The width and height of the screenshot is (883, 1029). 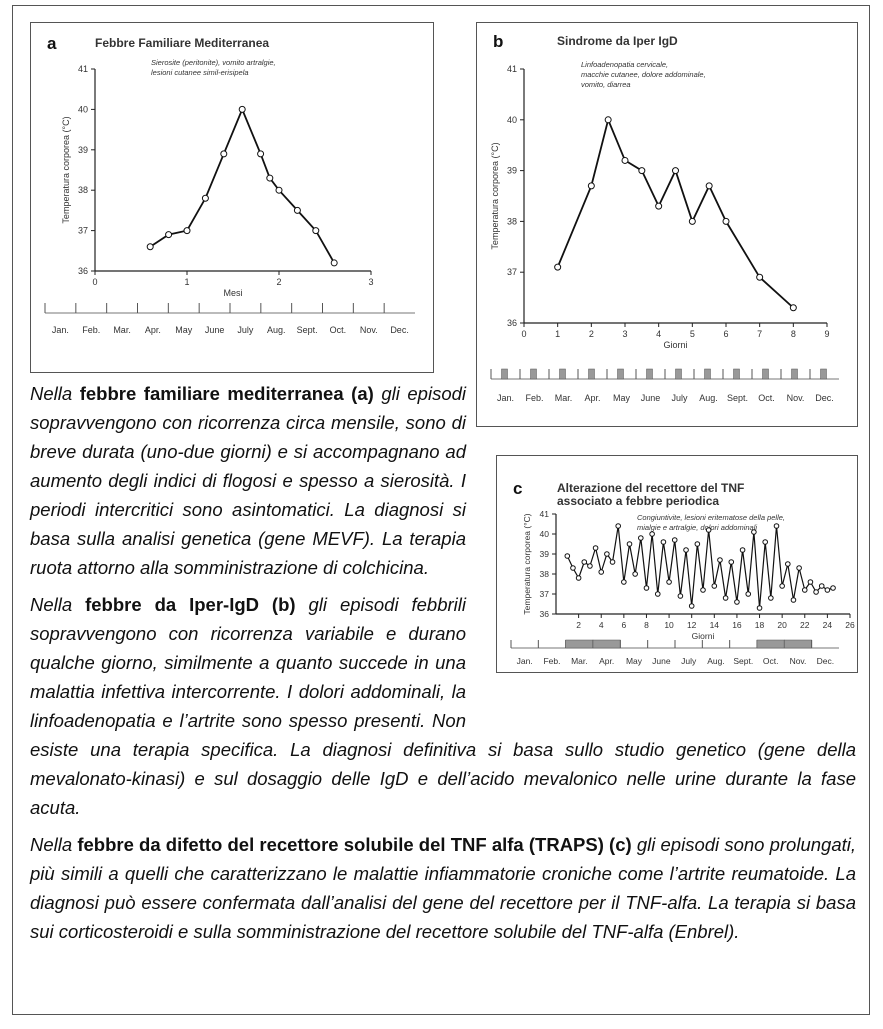 What do you see at coordinates (182, 43) in the screenshot?
I see `chart-title: Febbre Familiare Mediterranea` at bounding box center [182, 43].